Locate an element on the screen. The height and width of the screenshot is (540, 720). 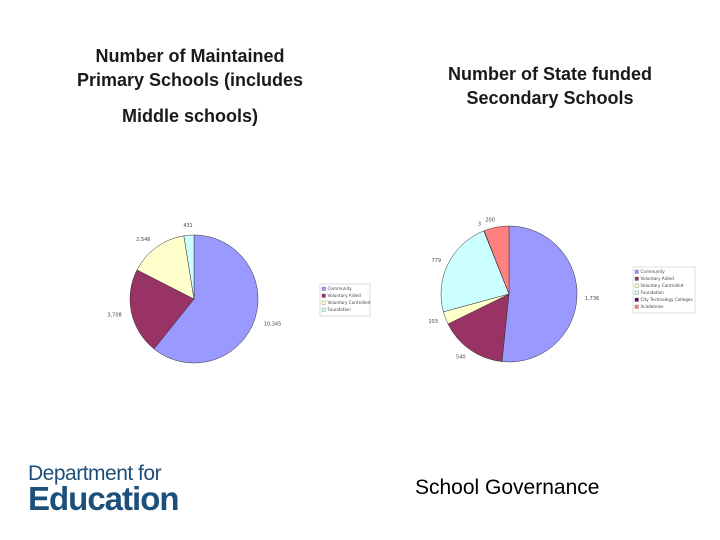
chart-title-secondary-line-1: Number of State funded is located at coordinates (549, 74).